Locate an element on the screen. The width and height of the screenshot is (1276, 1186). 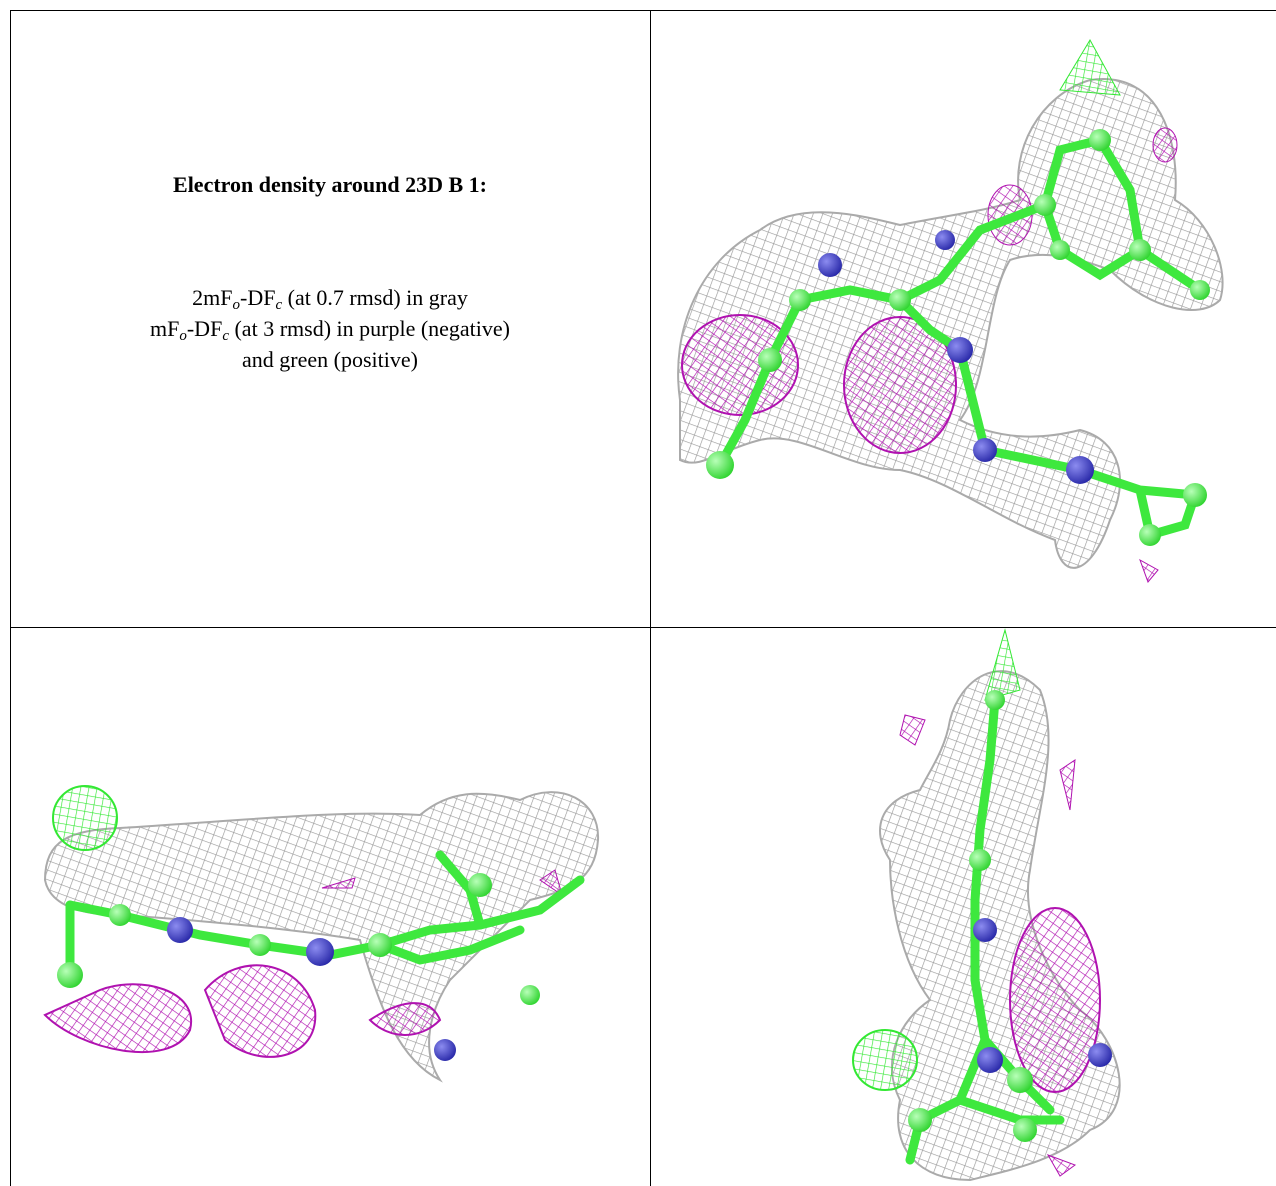
legend-text: 2mF is located at coordinates (212, 297).